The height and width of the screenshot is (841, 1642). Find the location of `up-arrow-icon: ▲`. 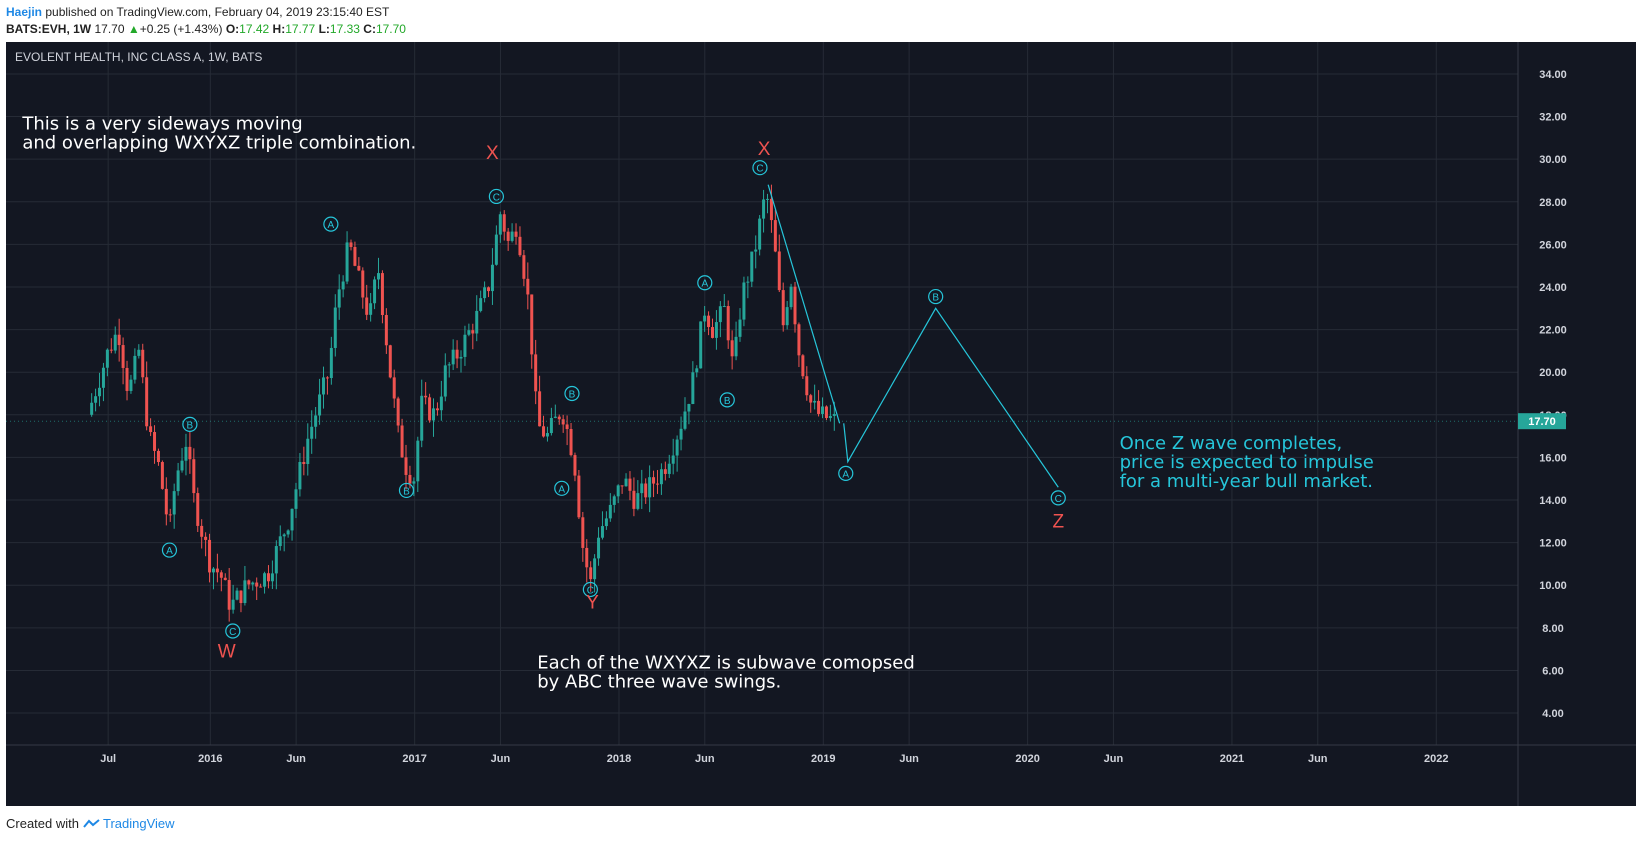

up-arrow-icon: ▲ is located at coordinates (133, 29).